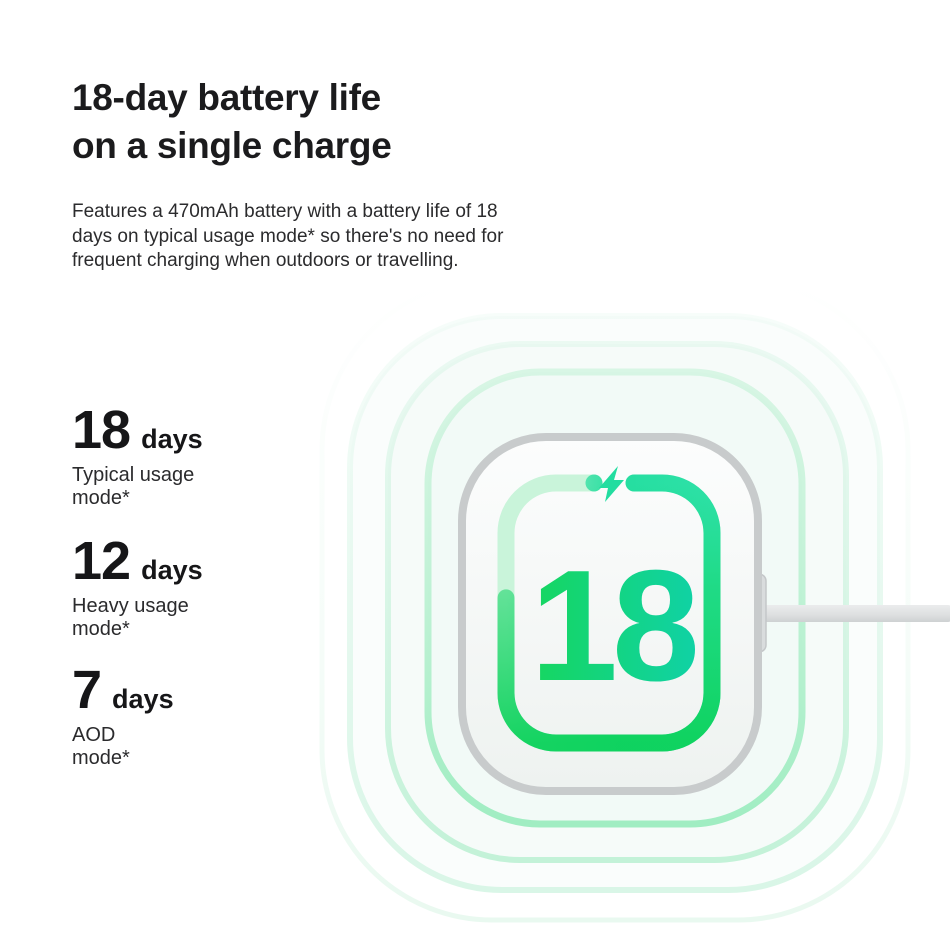  What do you see at coordinates (611, 484) in the screenshot?
I see `lightning-bolt-icon` at bounding box center [611, 484].